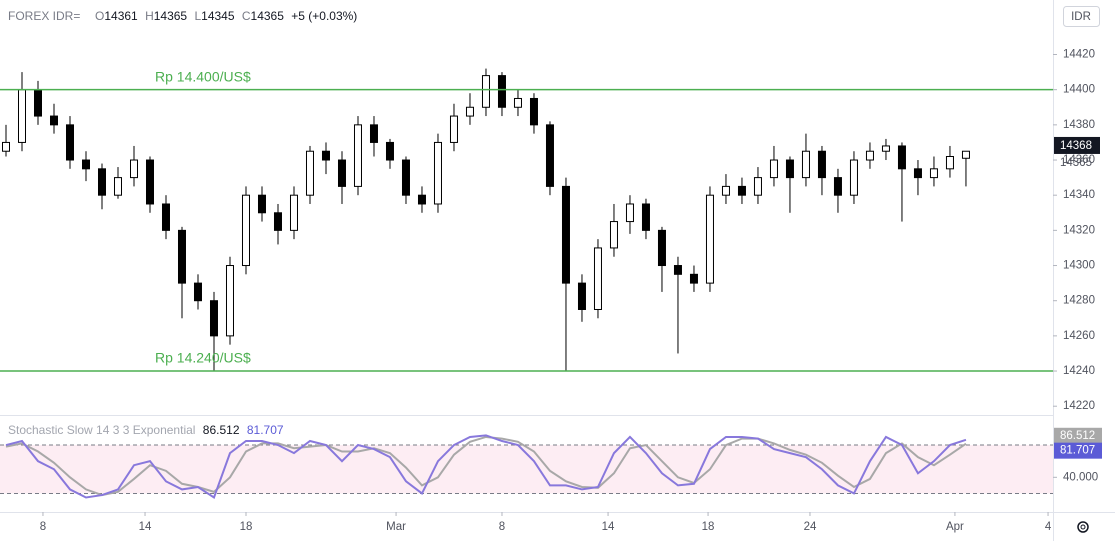  I want to click on x-tick-label: Mar, so click(396, 527).